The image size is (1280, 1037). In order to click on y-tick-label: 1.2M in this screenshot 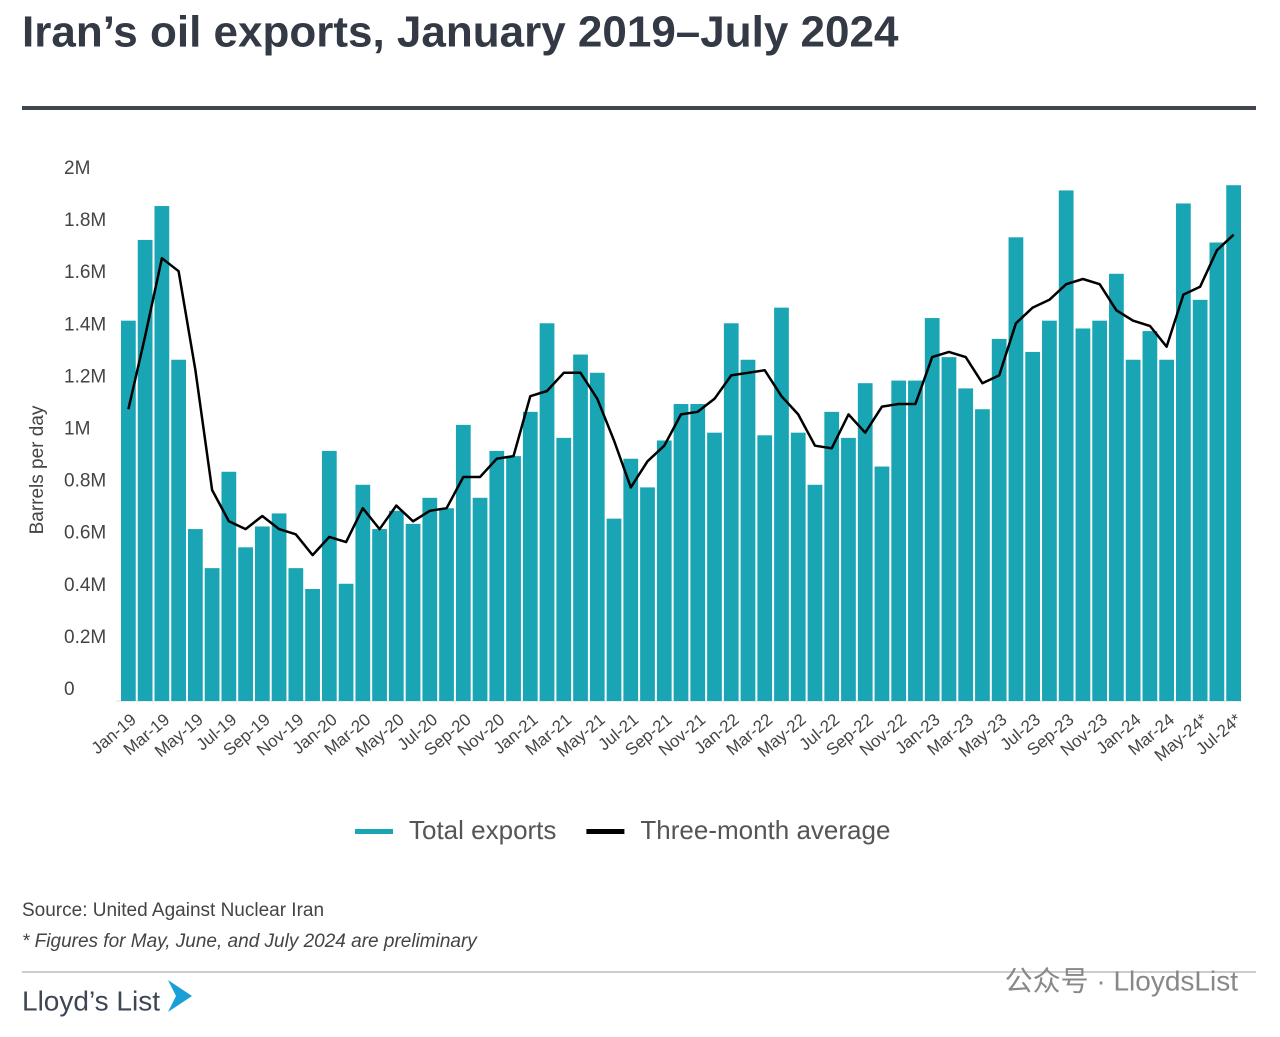, I will do `click(85, 376)`.